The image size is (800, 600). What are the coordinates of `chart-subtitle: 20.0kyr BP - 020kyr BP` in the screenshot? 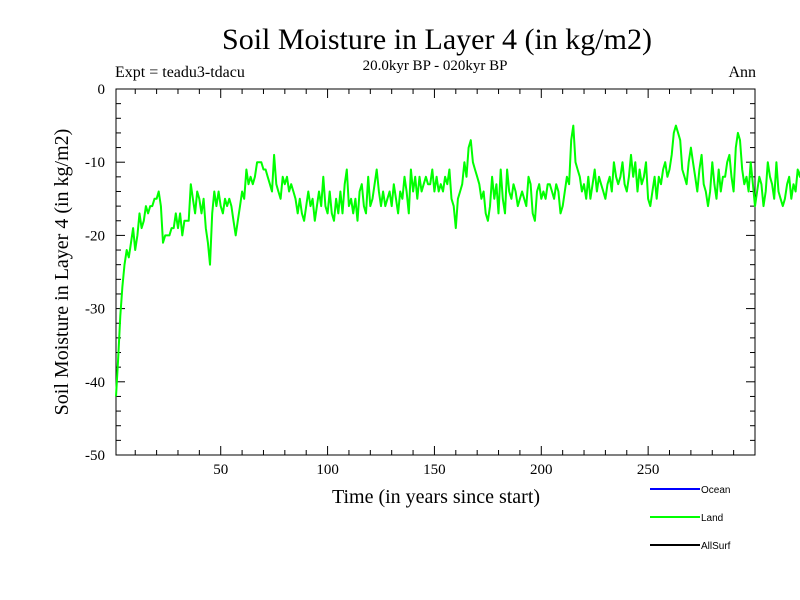 It's located at (435, 66).